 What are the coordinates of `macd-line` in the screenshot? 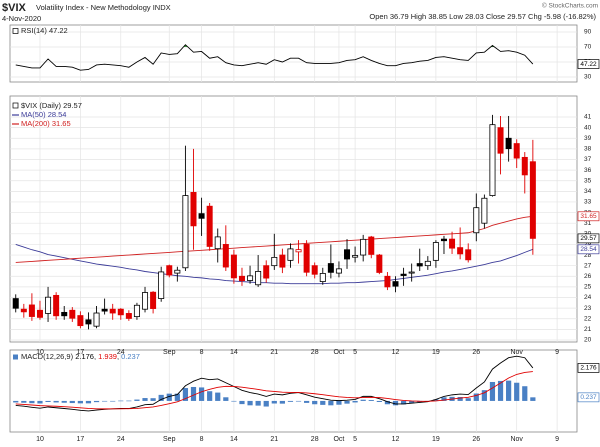 It's located at (274, 383).